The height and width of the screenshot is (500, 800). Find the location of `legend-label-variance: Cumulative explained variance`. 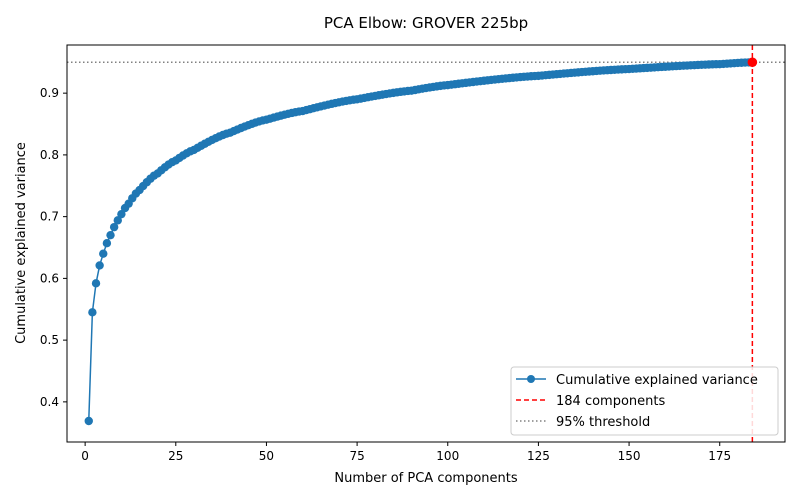

legend-label-variance: Cumulative explained variance is located at coordinates (657, 380).